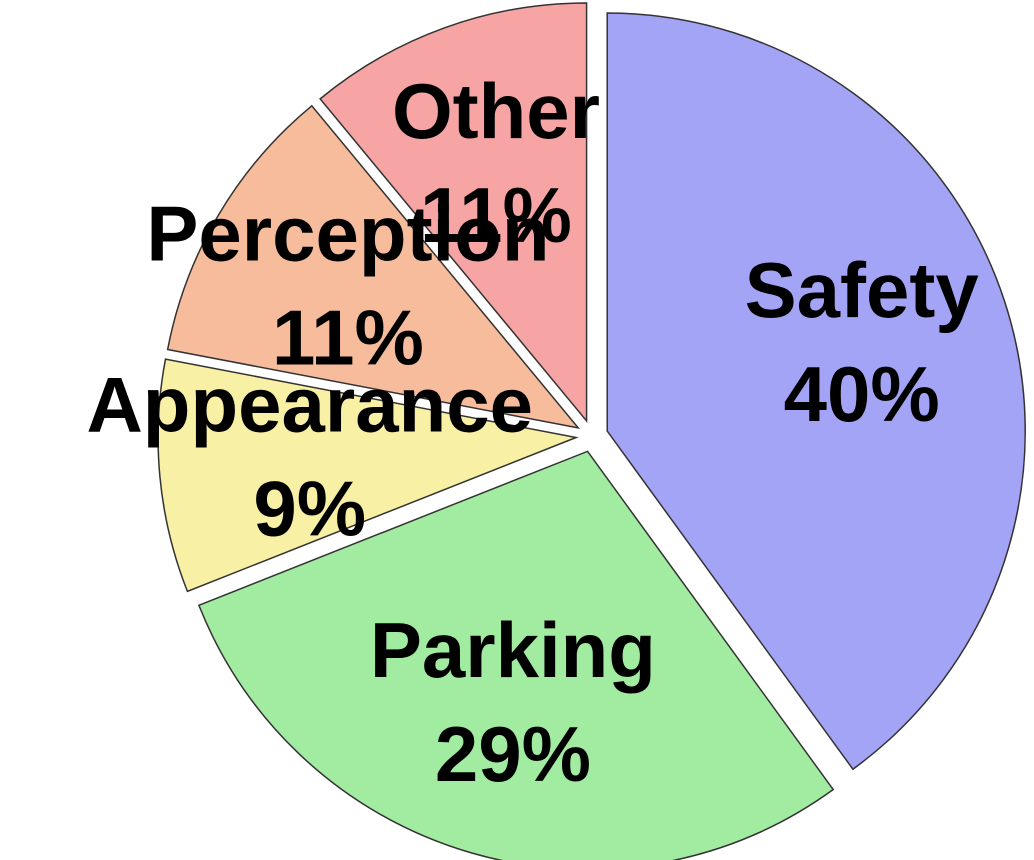 The height and width of the screenshot is (860, 1034). Describe the element at coordinates (309, 404) in the screenshot. I see `slice-label: Appearance` at that location.